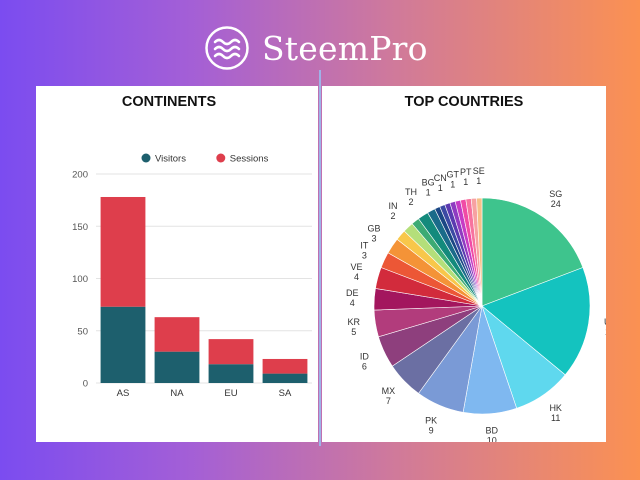 This screenshot has width=640, height=480. I want to click on slice-label: PK, so click(431, 421).